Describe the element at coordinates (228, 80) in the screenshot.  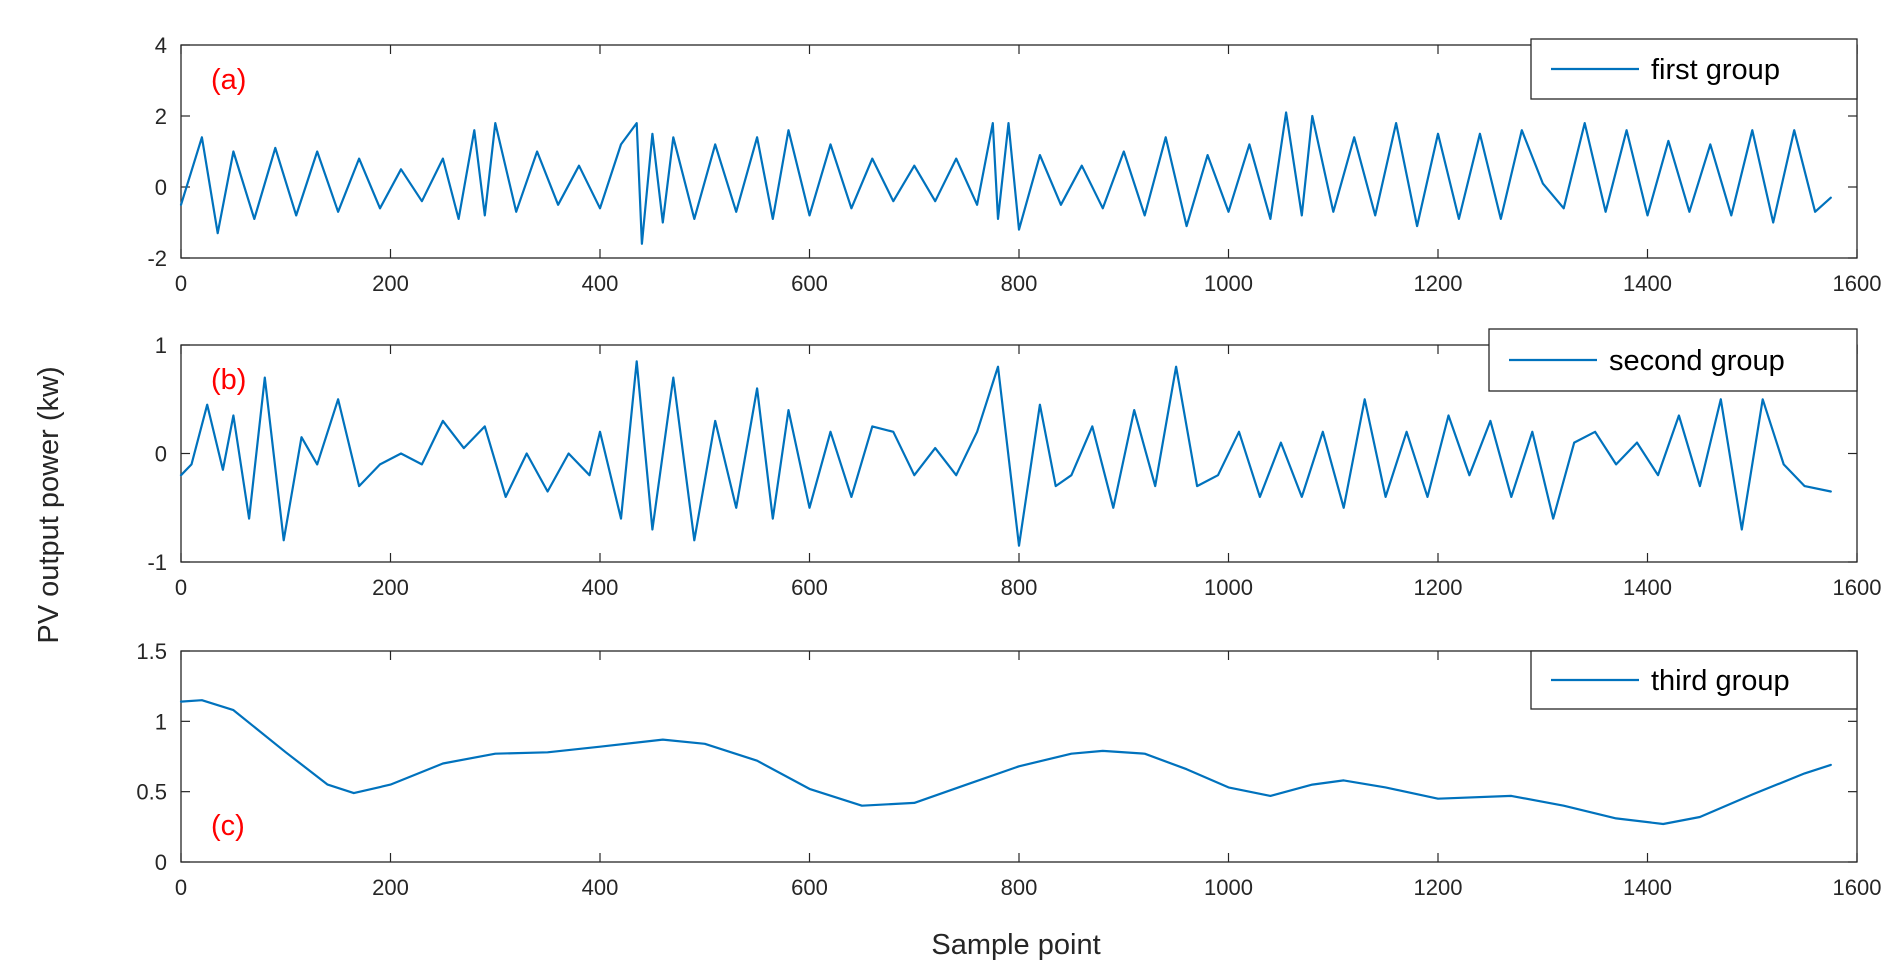
I see `panel-label-a: (a)` at that location.